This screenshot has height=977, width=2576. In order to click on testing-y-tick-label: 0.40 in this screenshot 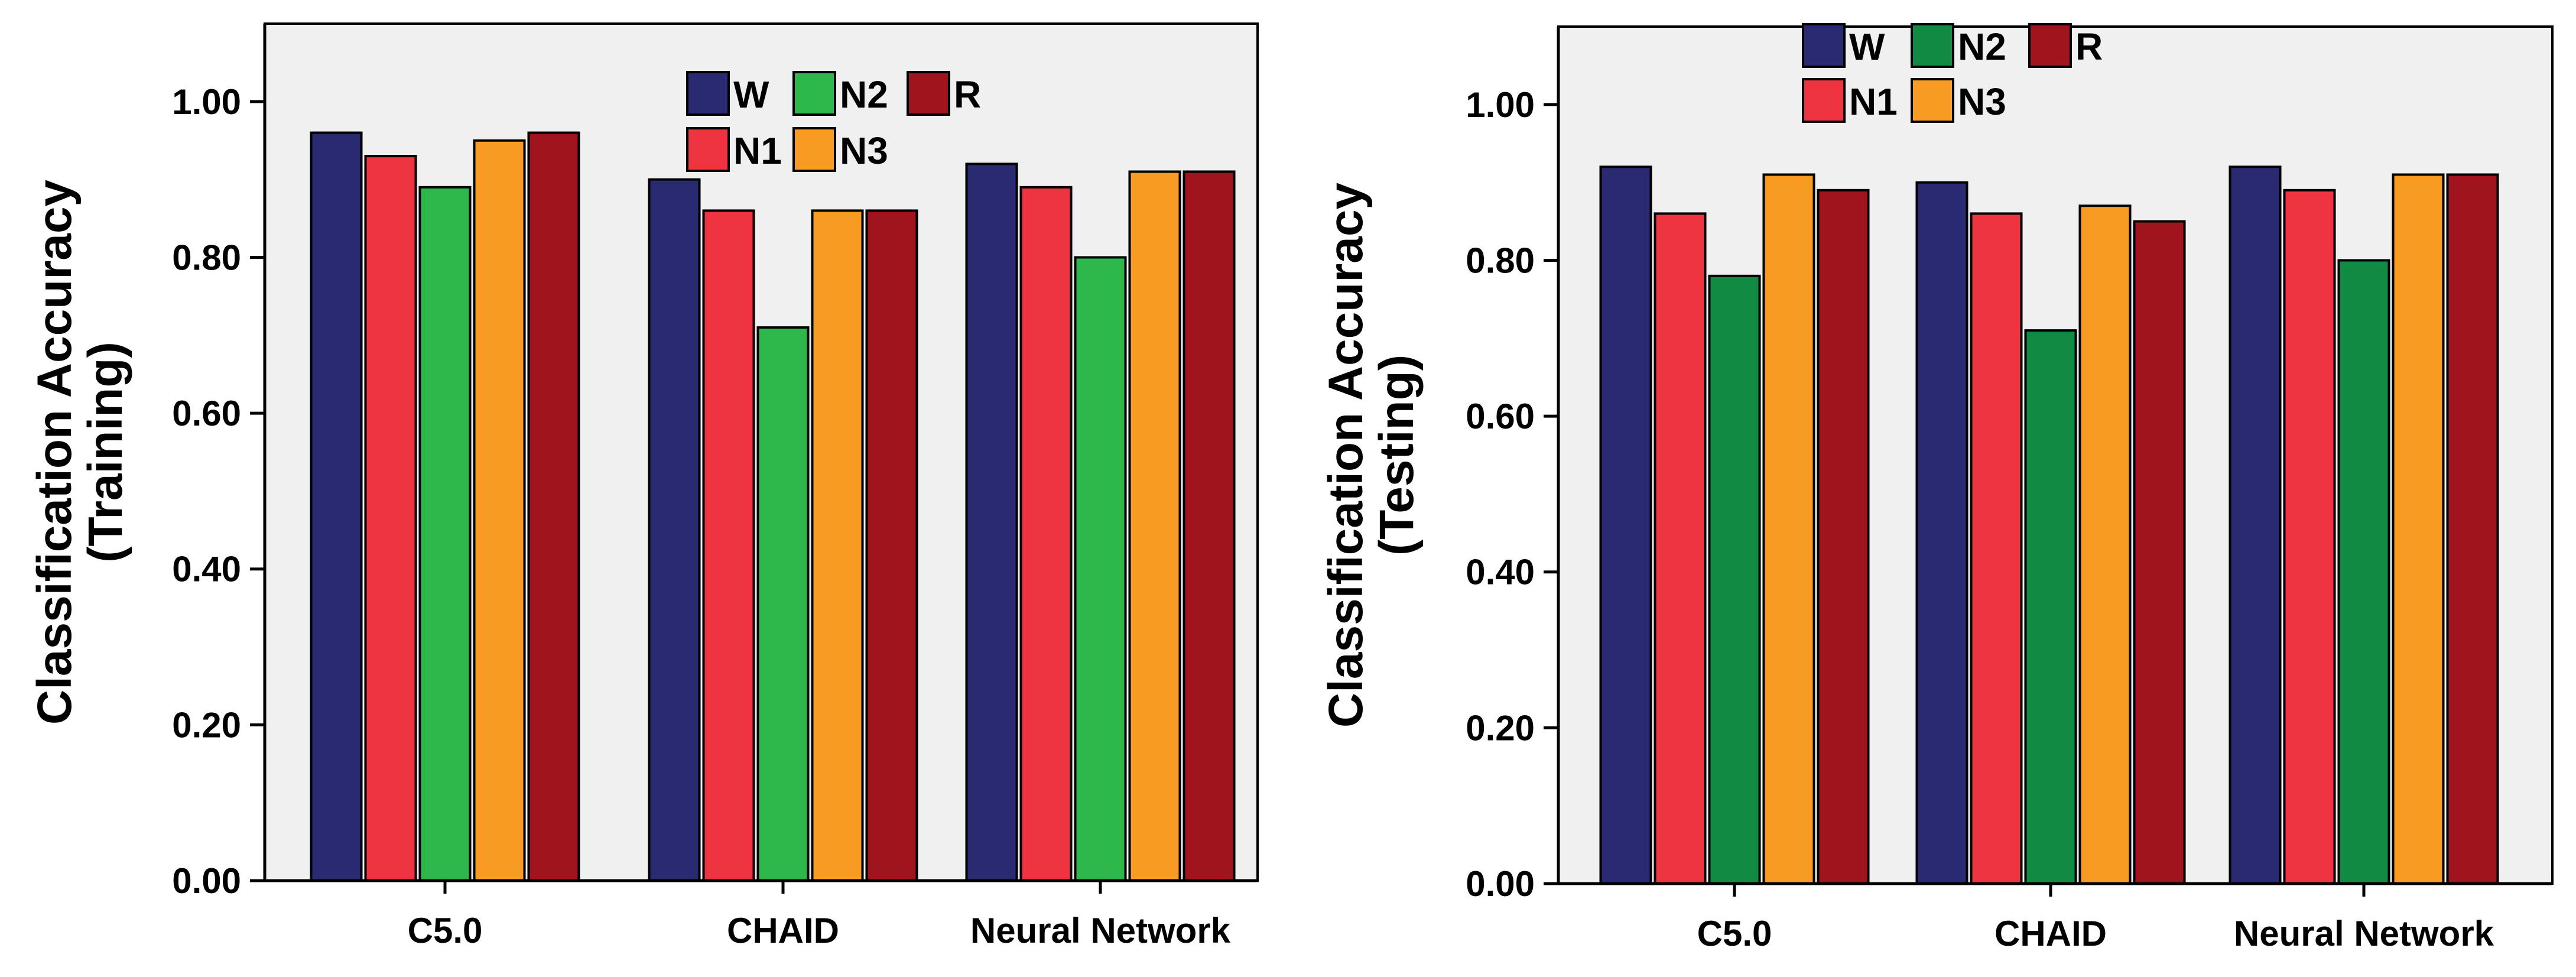, I will do `click(1500, 572)`.